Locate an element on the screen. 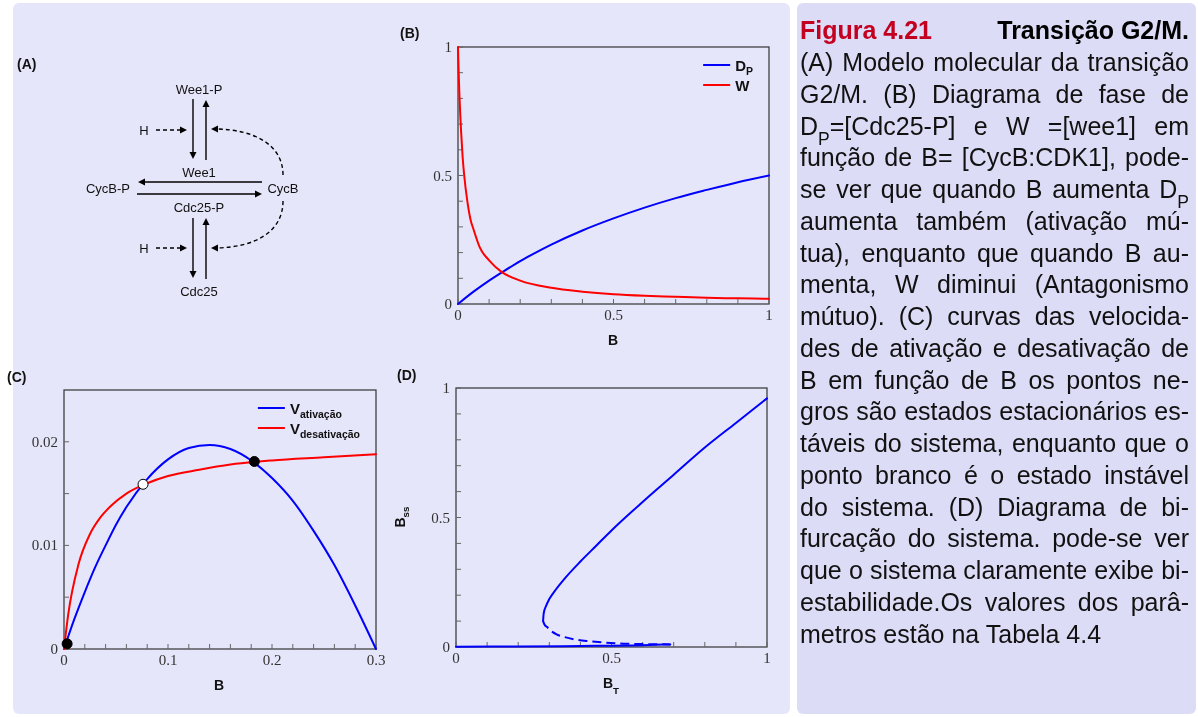 Image resolution: width=1198 pixels, height=717 pixels. text: Cdc25-P is located at coordinates (199, 207).